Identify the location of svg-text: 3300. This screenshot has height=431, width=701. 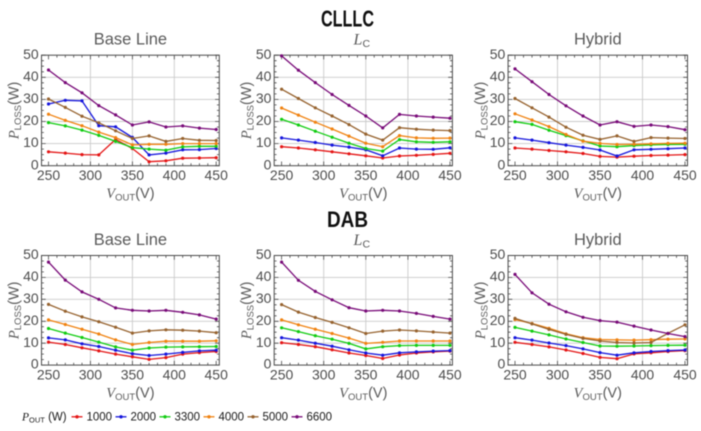
(188, 418).